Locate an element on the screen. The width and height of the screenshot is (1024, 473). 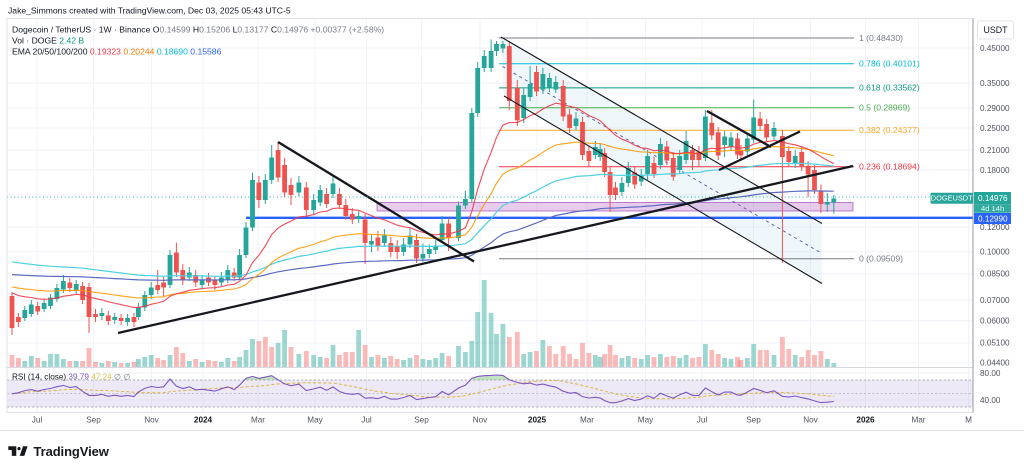
svg-text: M is located at coordinates (968, 420).